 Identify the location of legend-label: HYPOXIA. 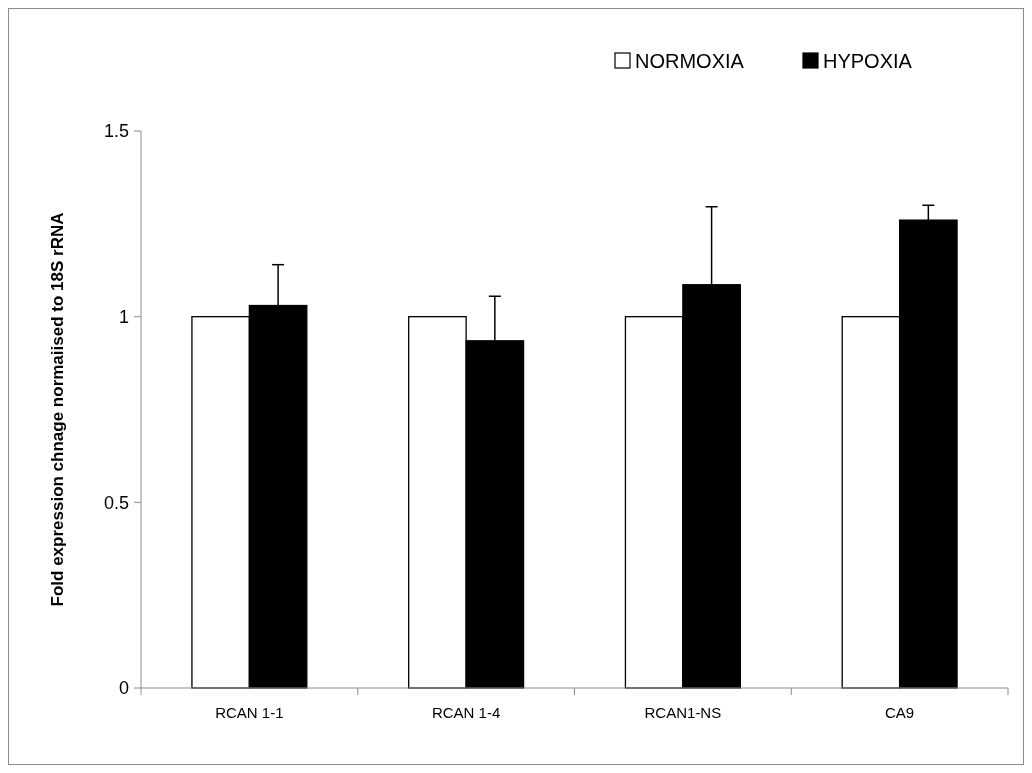
(868, 61).